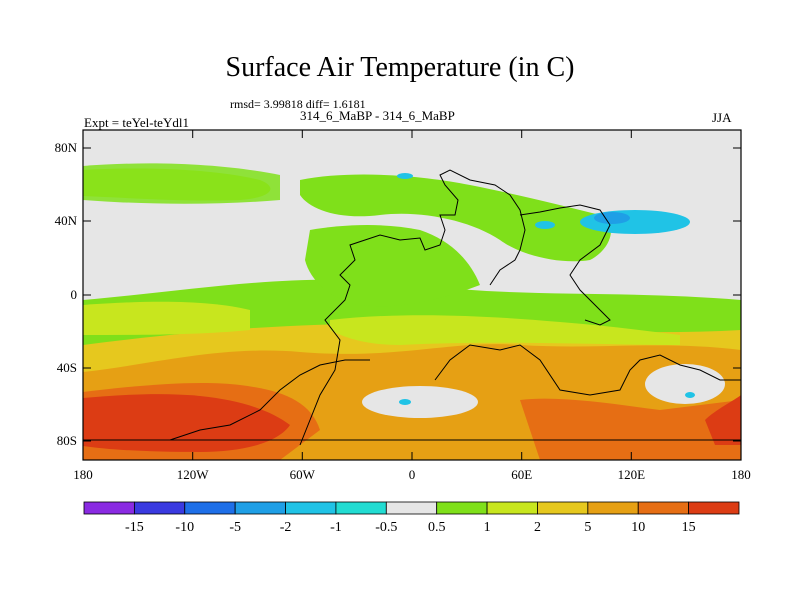 Image resolution: width=800 pixels, height=600 pixels. Describe the element at coordinates (505, 330) in the screenshot. I see `field-yellowgreen-equator` at that location.